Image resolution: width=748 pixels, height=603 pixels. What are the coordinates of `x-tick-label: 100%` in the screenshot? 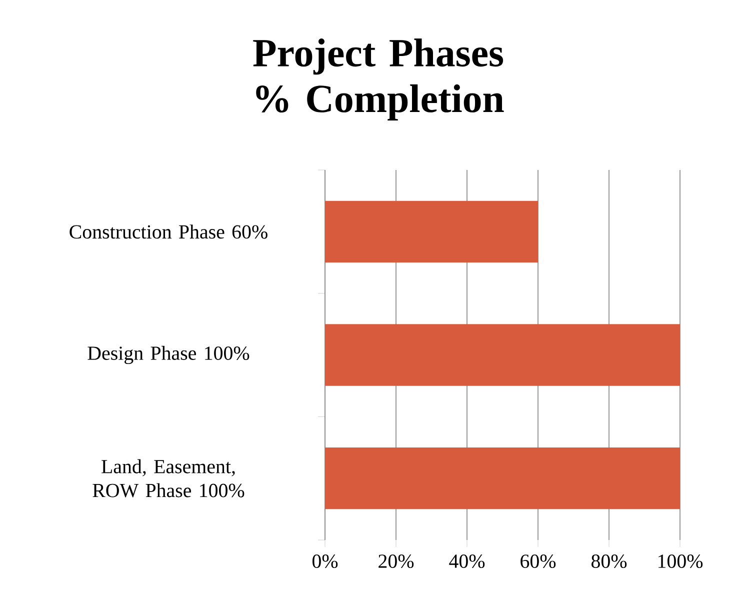 It's located at (680, 561).